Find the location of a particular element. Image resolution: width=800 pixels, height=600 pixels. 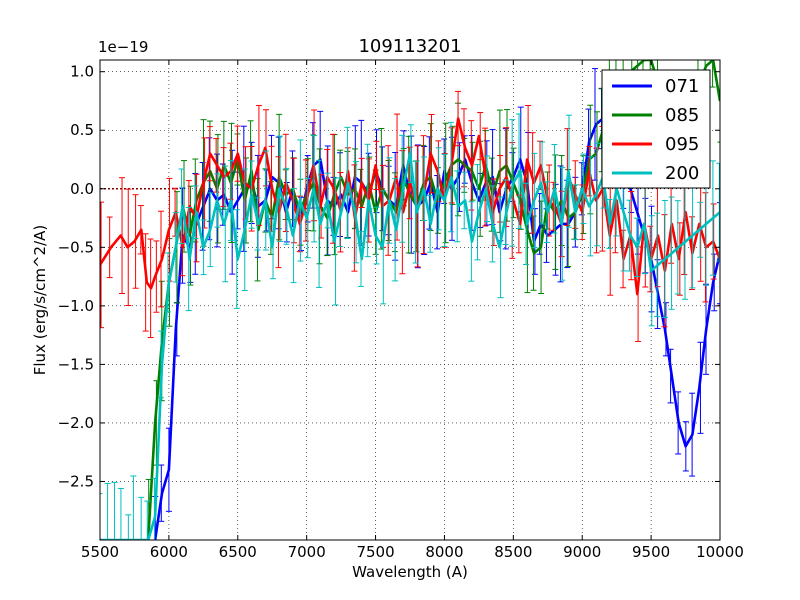

x-tick-label: 6000 is located at coordinates (169, 552).